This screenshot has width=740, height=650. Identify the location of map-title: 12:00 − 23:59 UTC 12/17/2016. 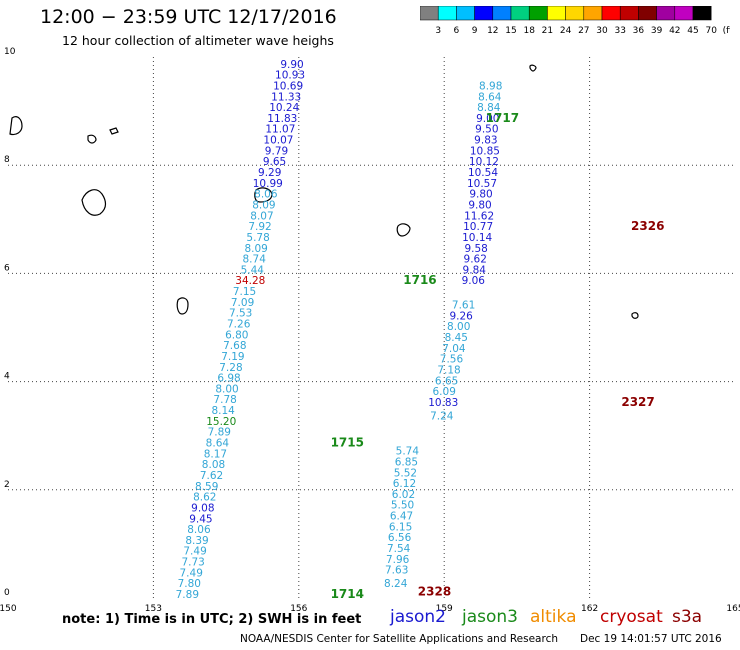
(188, 17).